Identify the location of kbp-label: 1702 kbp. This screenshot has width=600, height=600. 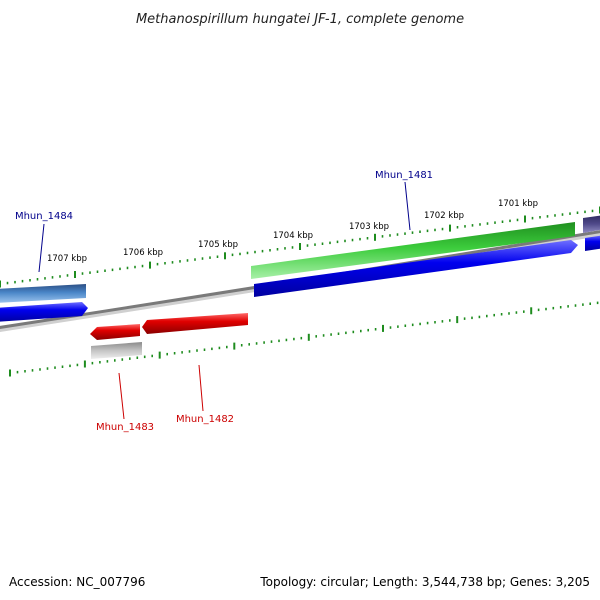
(444, 216).